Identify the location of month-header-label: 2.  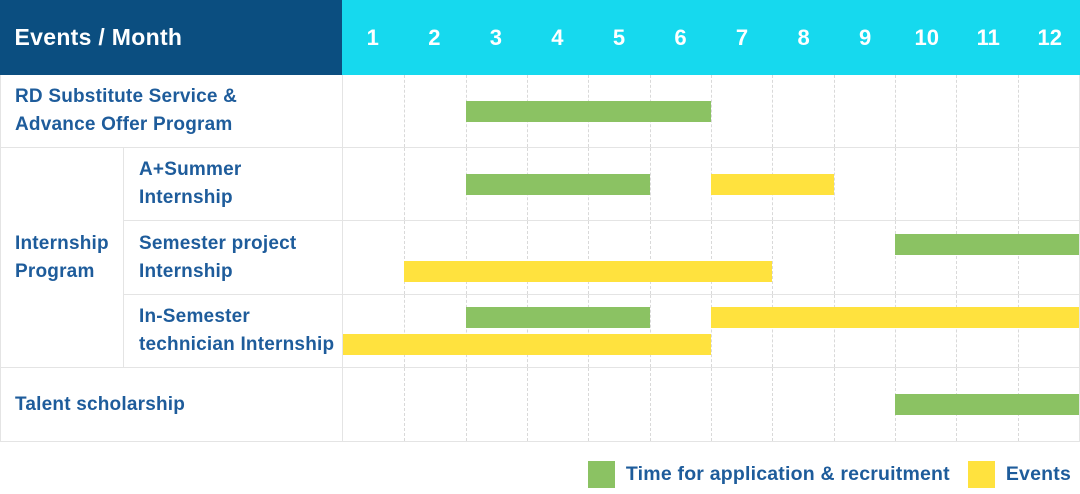
(434, 37).